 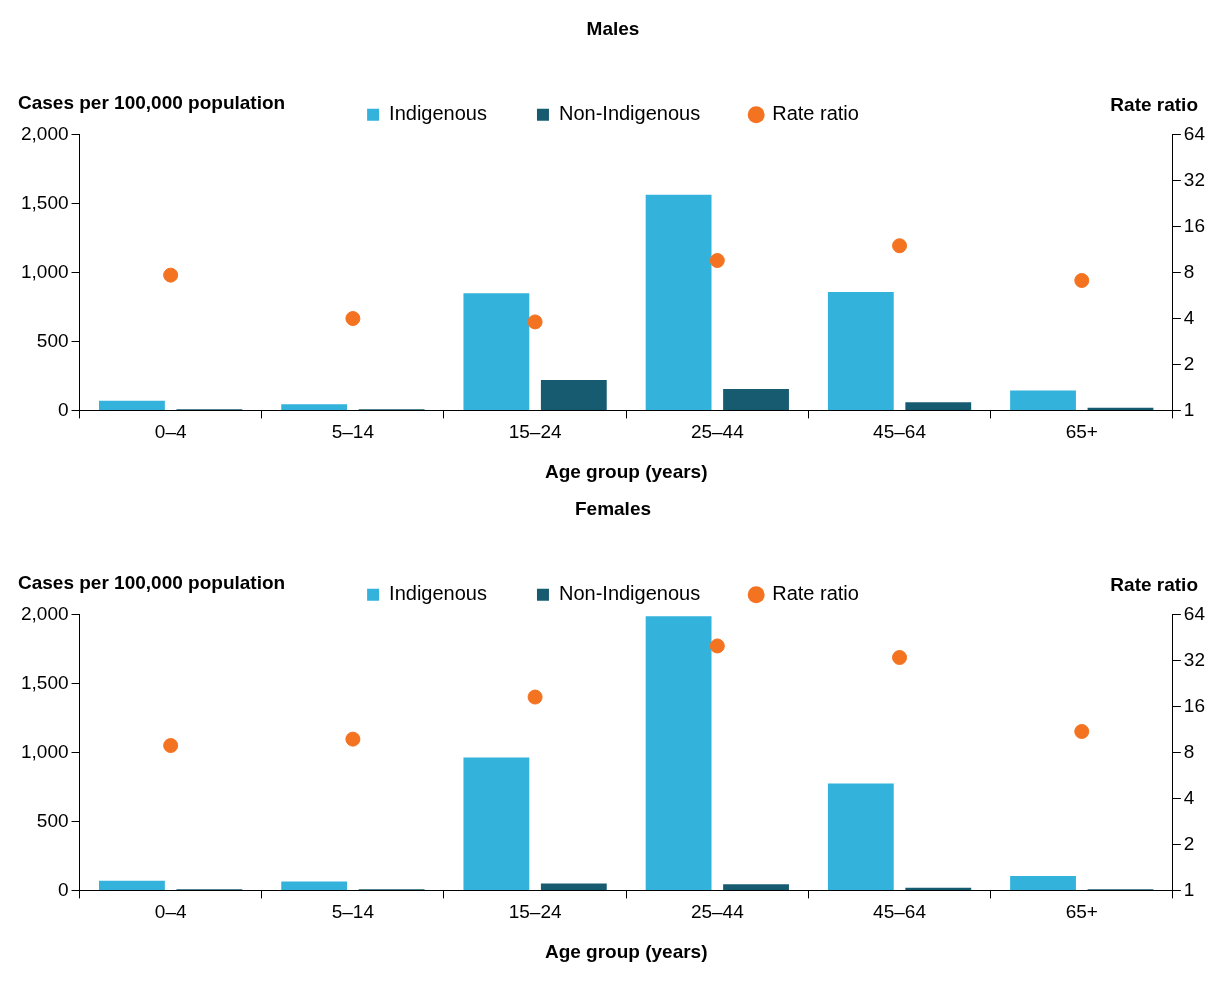 What do you see at coordinates (613, 28) in the screenshot?
I see `chart-title: Males` at bounding box center [613, 28].